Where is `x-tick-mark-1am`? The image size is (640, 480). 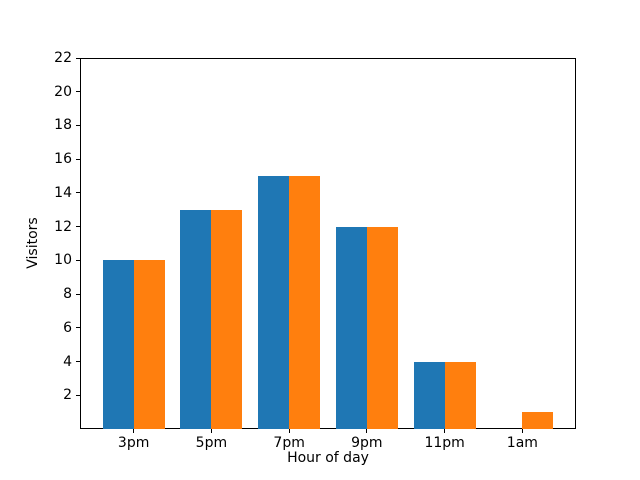
x-tick-mark-1am is located at coordinates (522, 431).